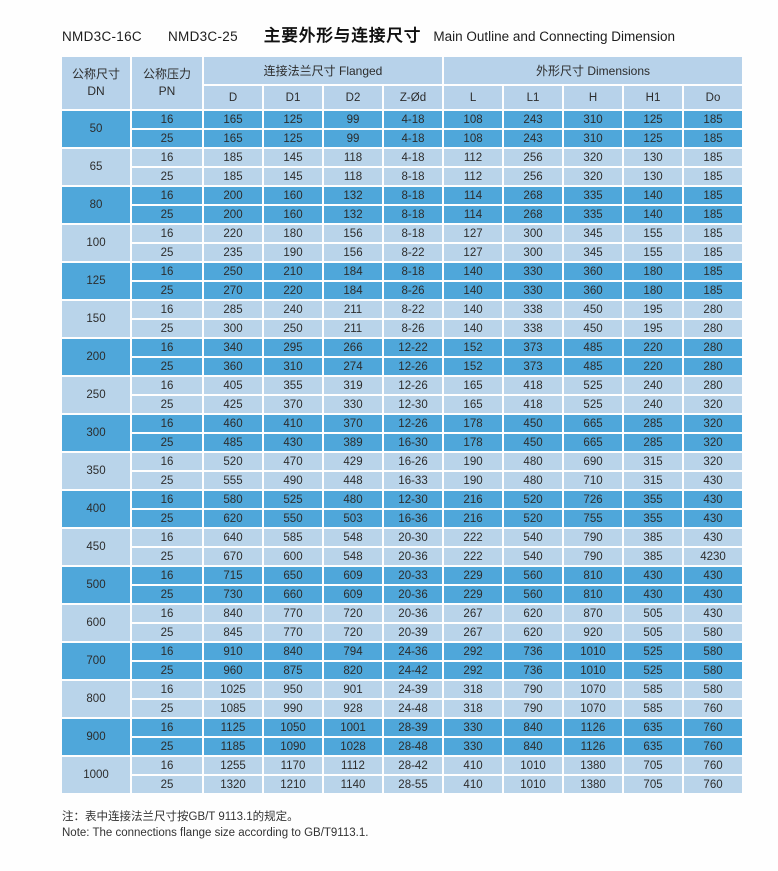  Describe the element at coordinates (554, 36) in the screenshot. I see `title-english: Main Outline and Connecting Dimension` at that location.